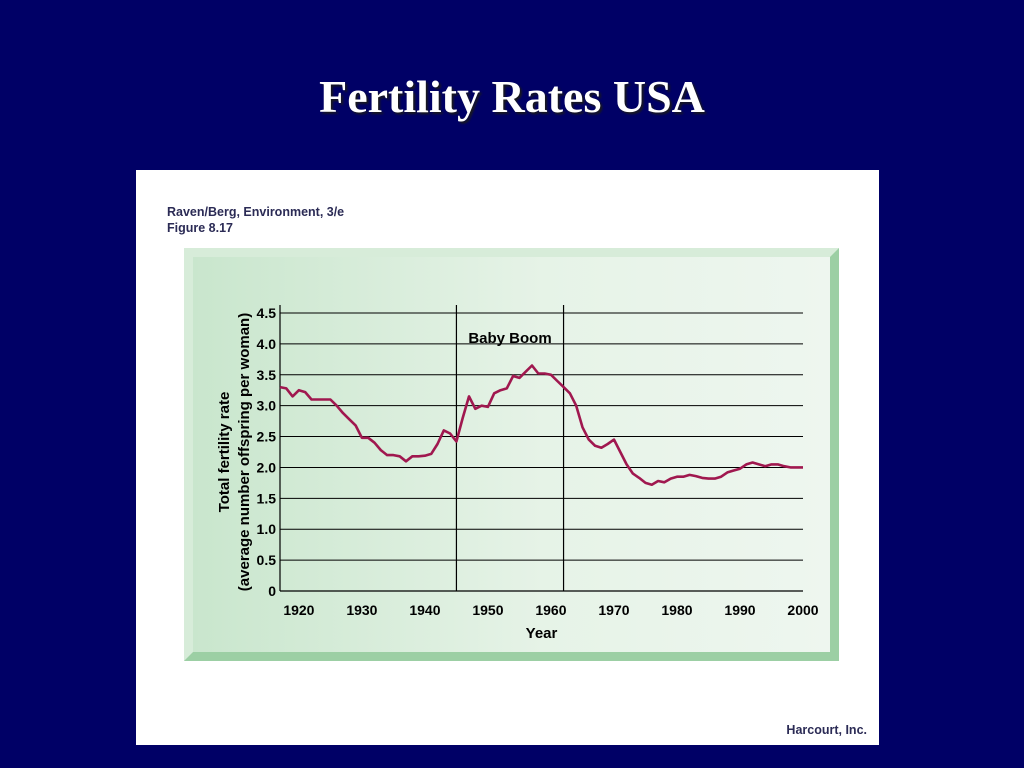  Describe the element at coordinates (361, 610) in the screenshot. I see `x-tick-label: 1930` at that location.